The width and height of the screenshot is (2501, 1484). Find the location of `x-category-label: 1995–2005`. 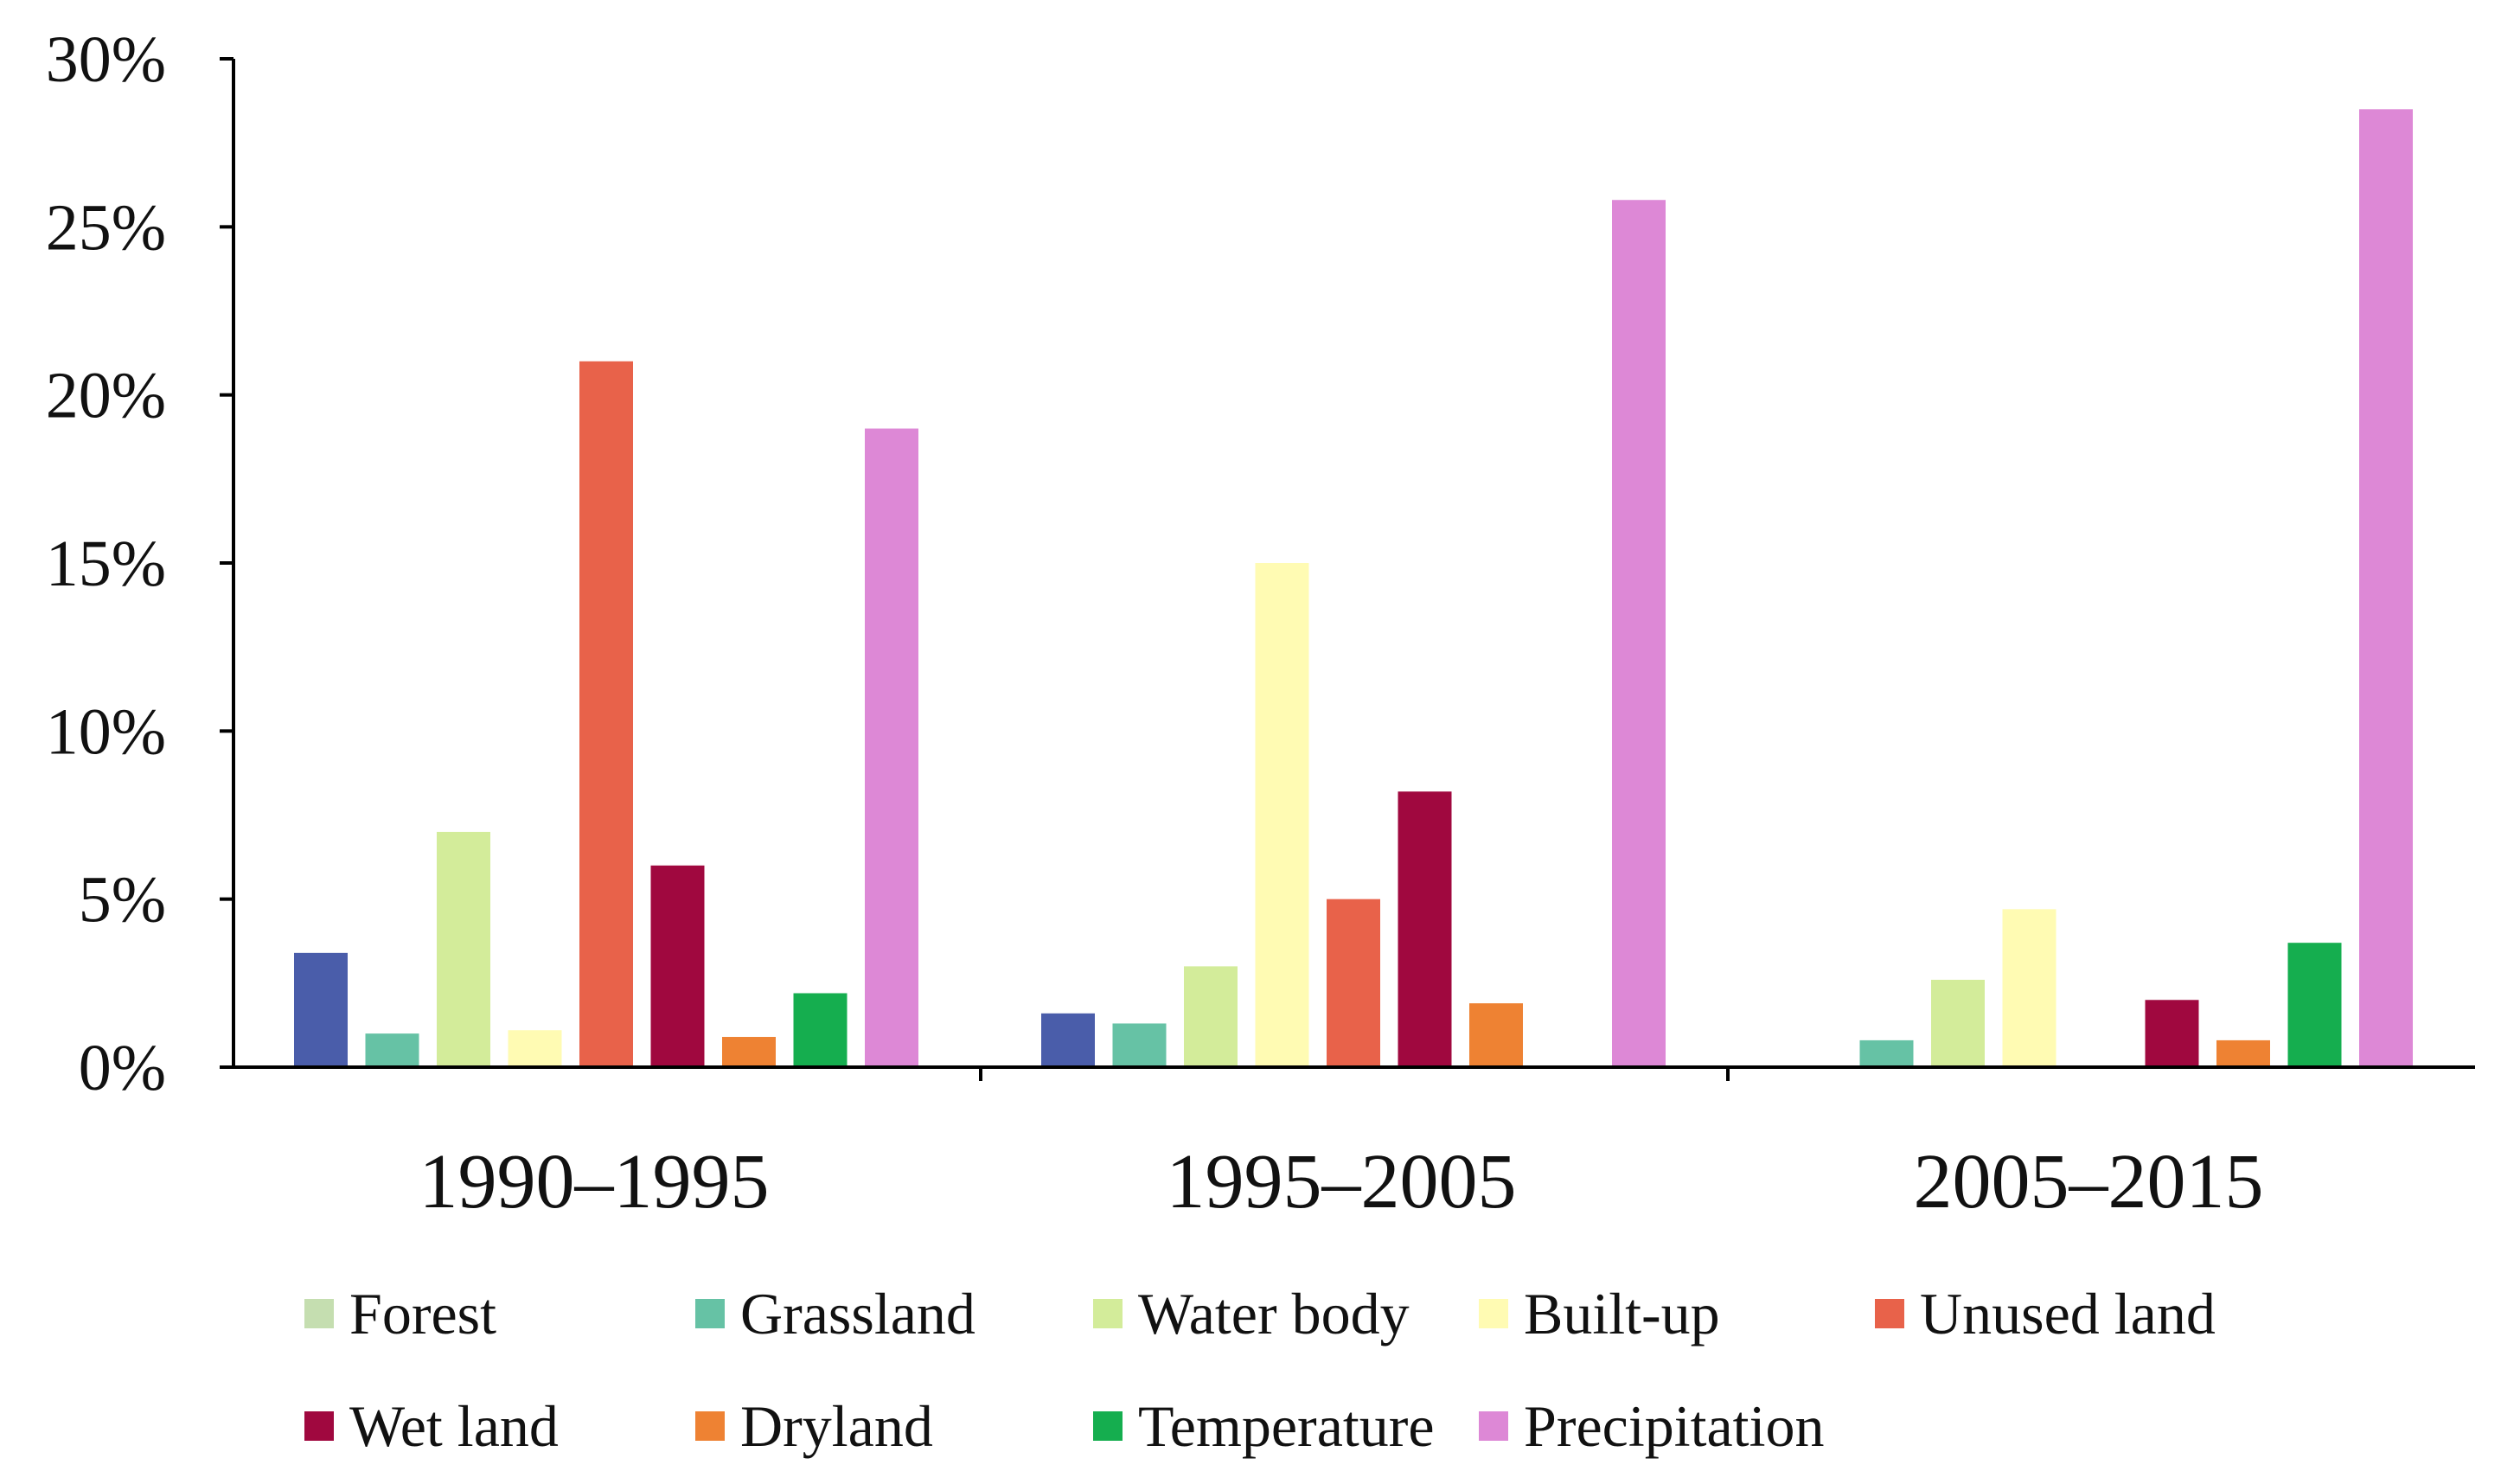

x-category-label: 1995–2005 is located at coordinates (1342, 1182).